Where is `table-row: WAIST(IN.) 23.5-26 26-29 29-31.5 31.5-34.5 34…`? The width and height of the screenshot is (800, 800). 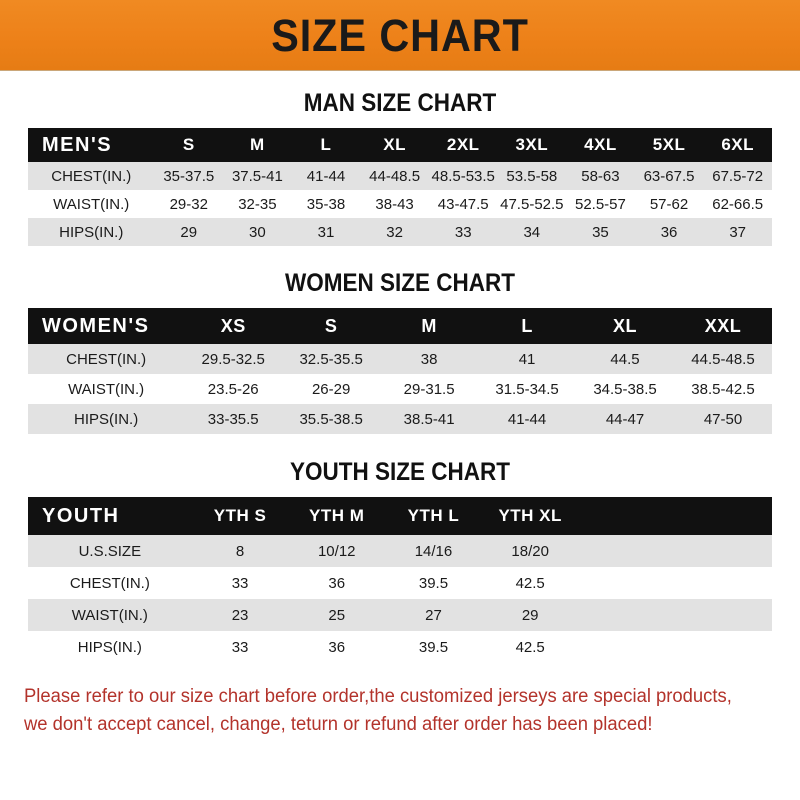
table-row: WAIST(IN.) 23.5-26 26-29 29-31.5 31.5-34.5 34… is located at coordinates (400, 389).